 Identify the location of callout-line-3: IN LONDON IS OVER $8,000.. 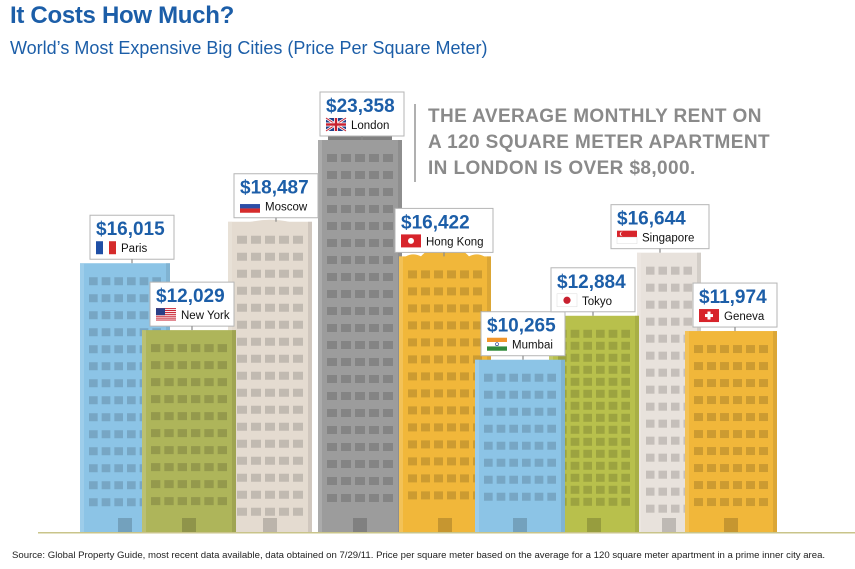
(562, 168).